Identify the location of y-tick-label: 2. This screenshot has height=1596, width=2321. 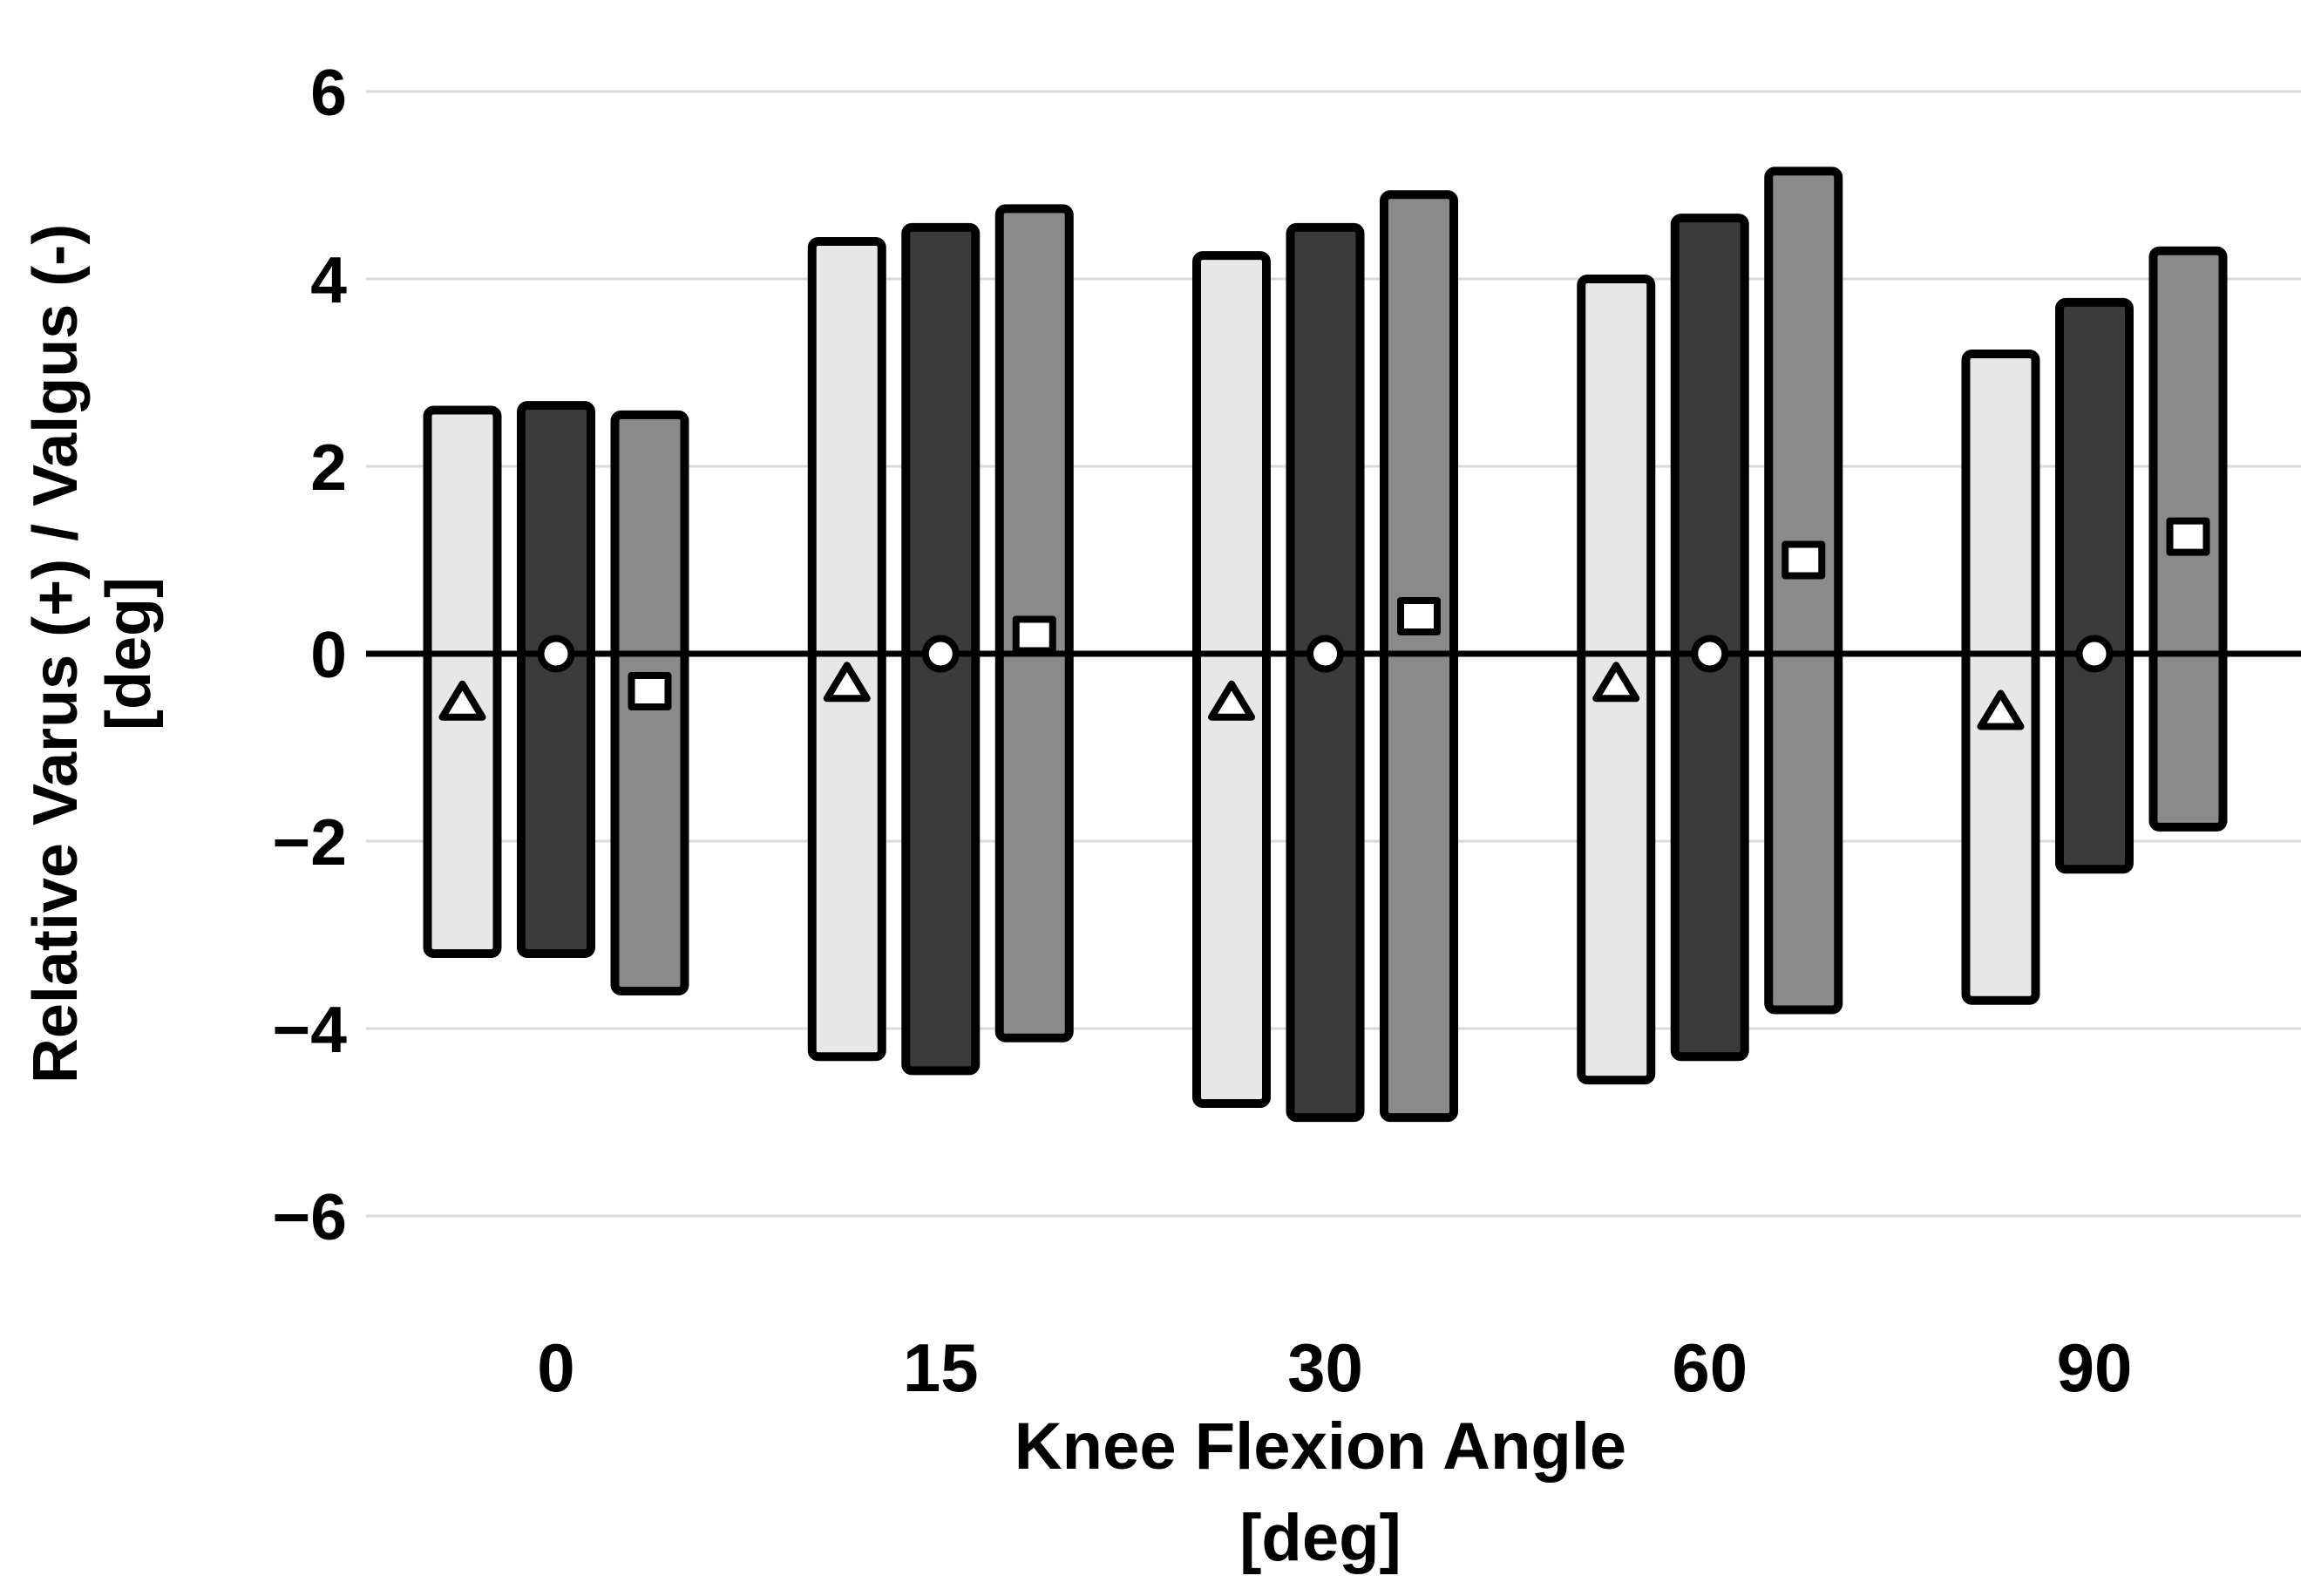
(329, 467).